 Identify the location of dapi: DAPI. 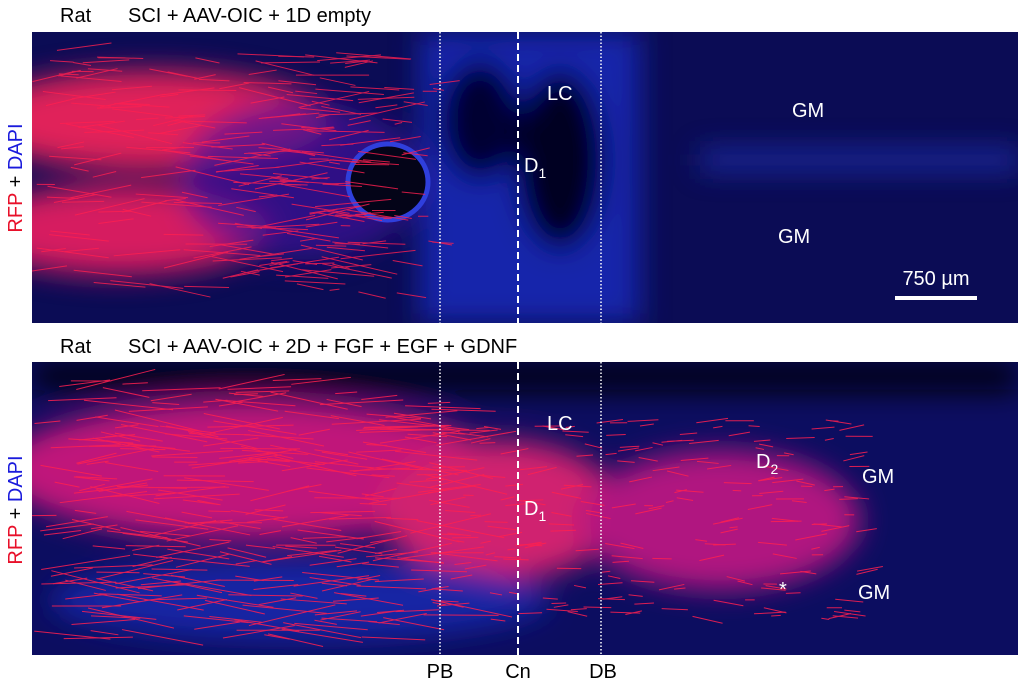
(16, 478).